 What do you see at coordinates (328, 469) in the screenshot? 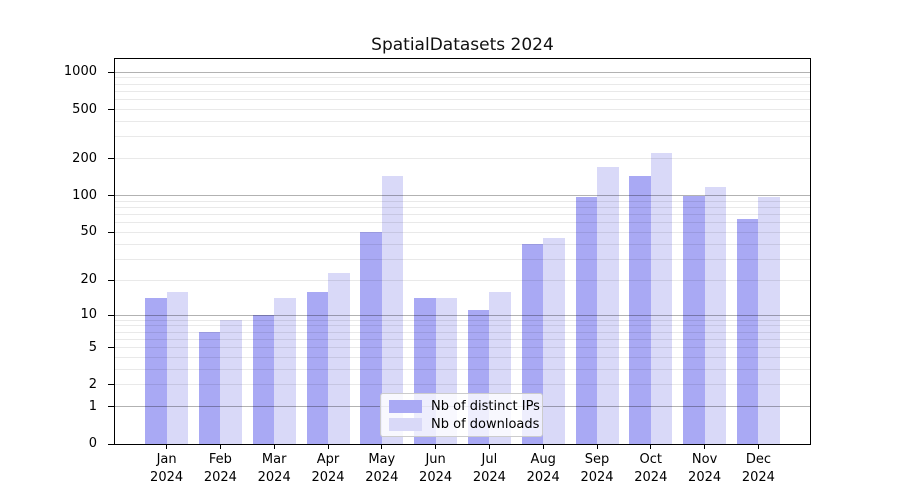
I see `x-tick-label-apr: Apr 2024` at bounding box center [328, 469].